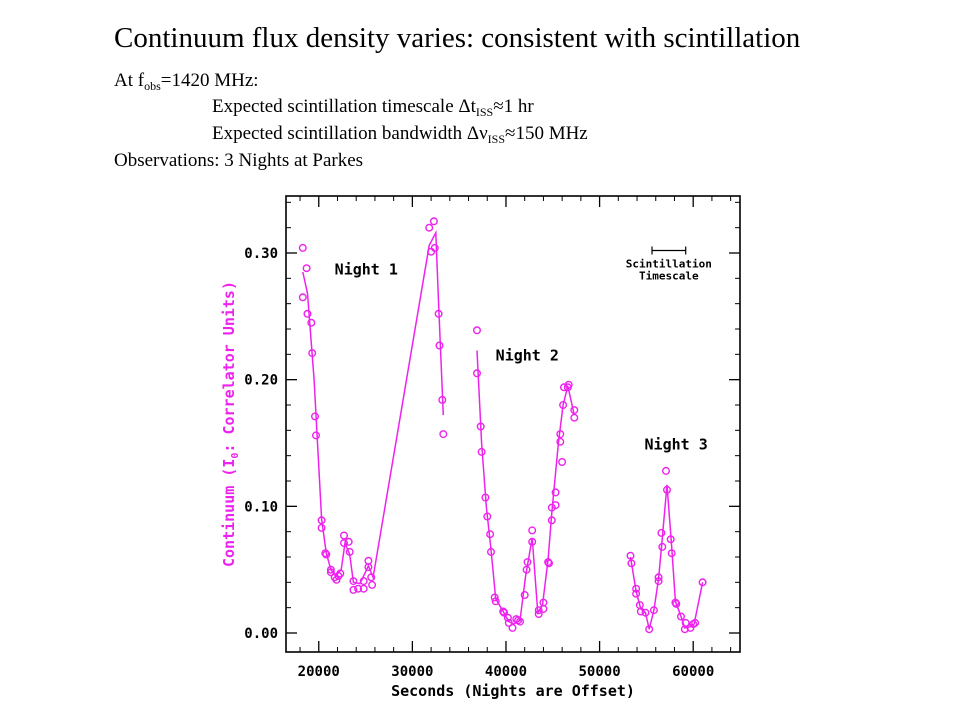 This screenshot has height=720, width=960. I want to click on observations-line: Observations: 3 Nights at Parkes, so click(239, 160).